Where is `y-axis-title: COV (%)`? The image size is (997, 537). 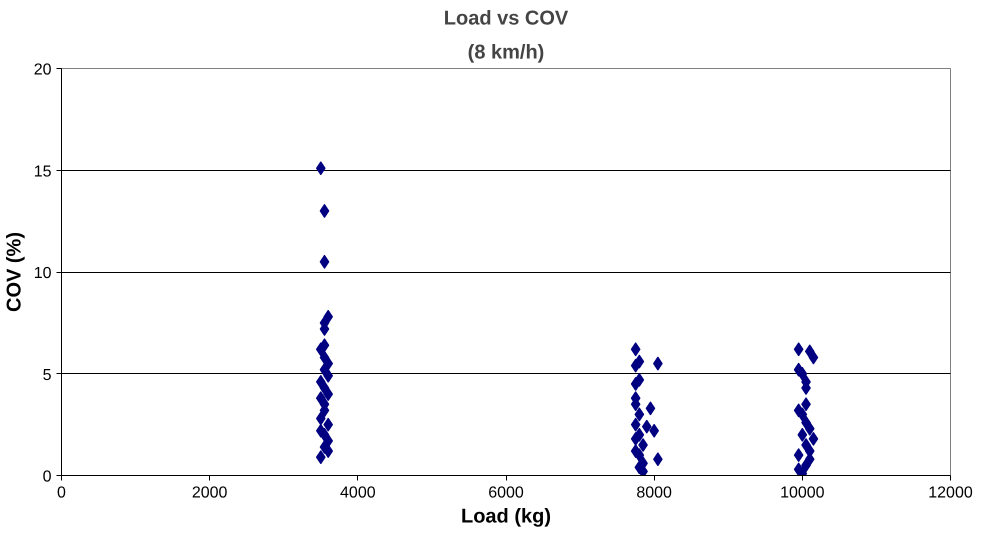 y-axis-title: COV (%) is located at coordinates (15, 272).